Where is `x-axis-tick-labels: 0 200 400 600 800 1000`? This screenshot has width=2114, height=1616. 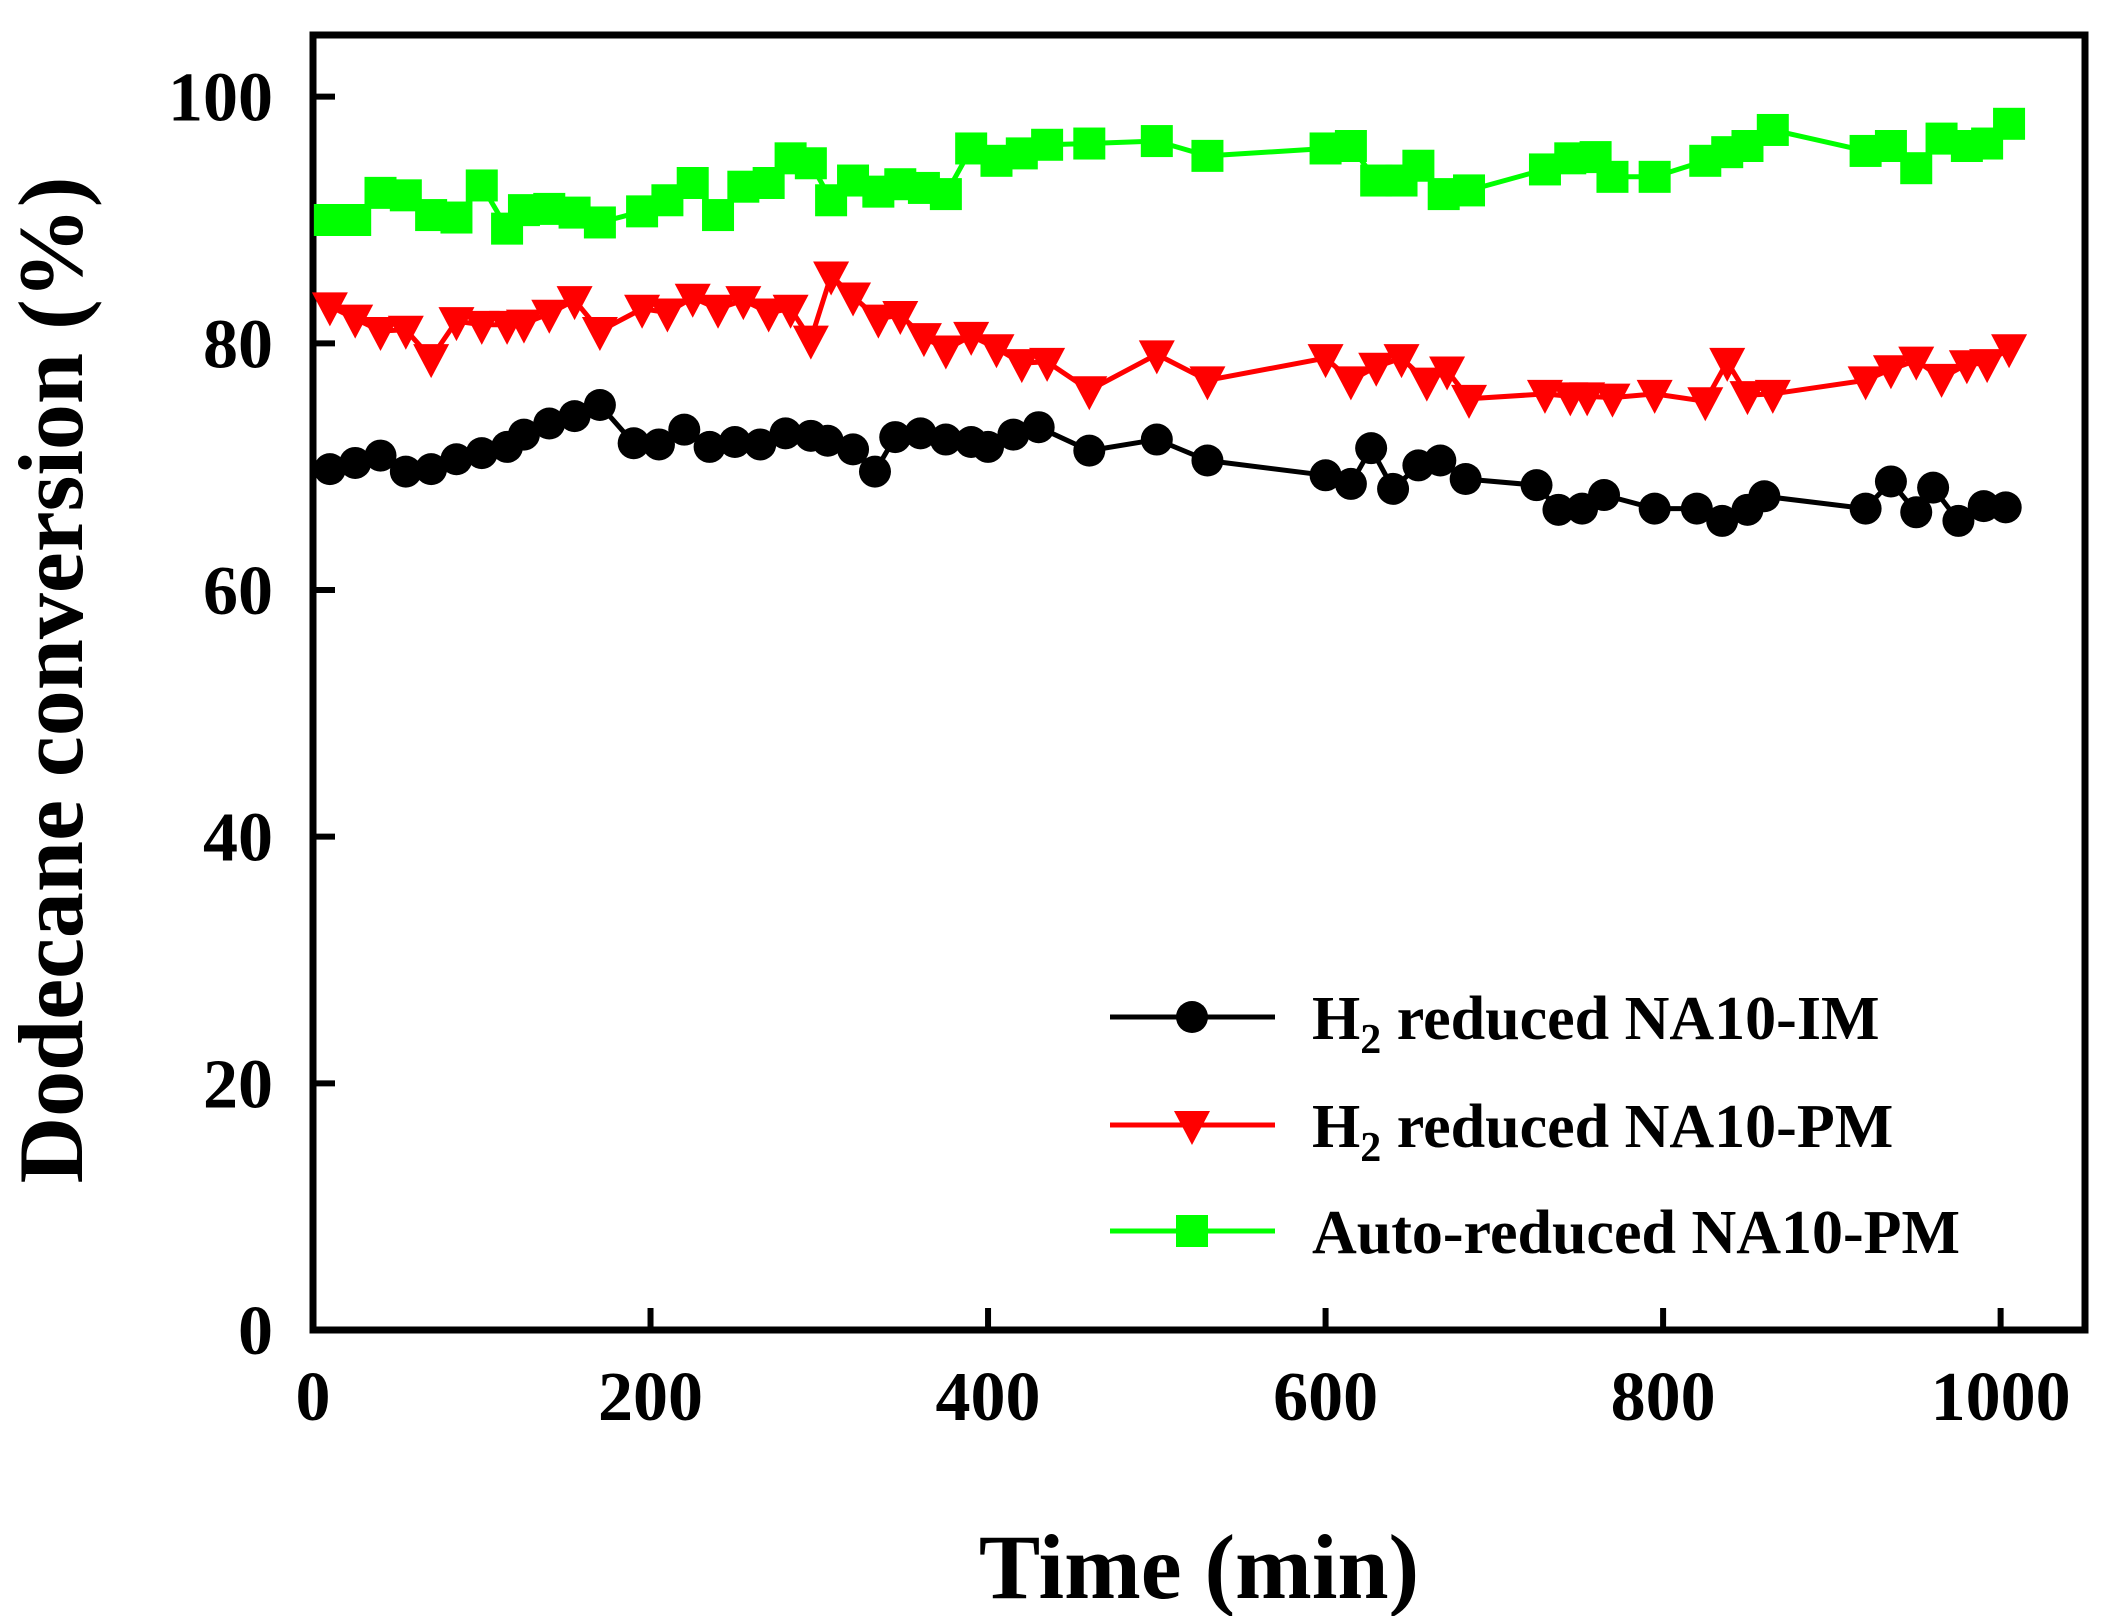
x-axis-tick-labels: 0 200 400 600 800 1000 is located at coordinates (1183, 1397).